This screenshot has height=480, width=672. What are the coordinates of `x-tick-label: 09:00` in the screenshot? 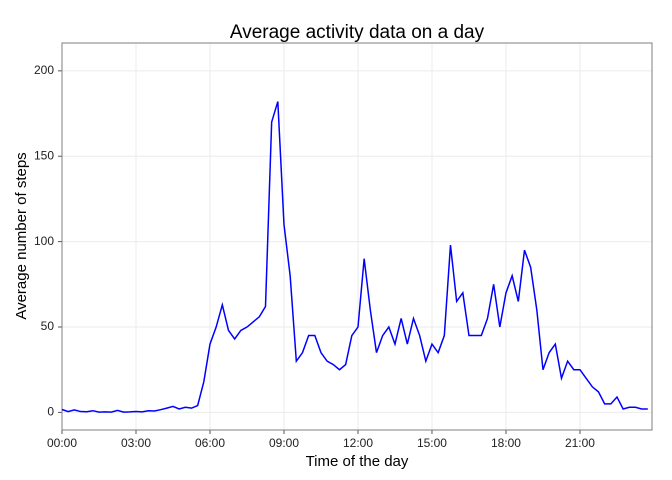 It's located at (284, 443).